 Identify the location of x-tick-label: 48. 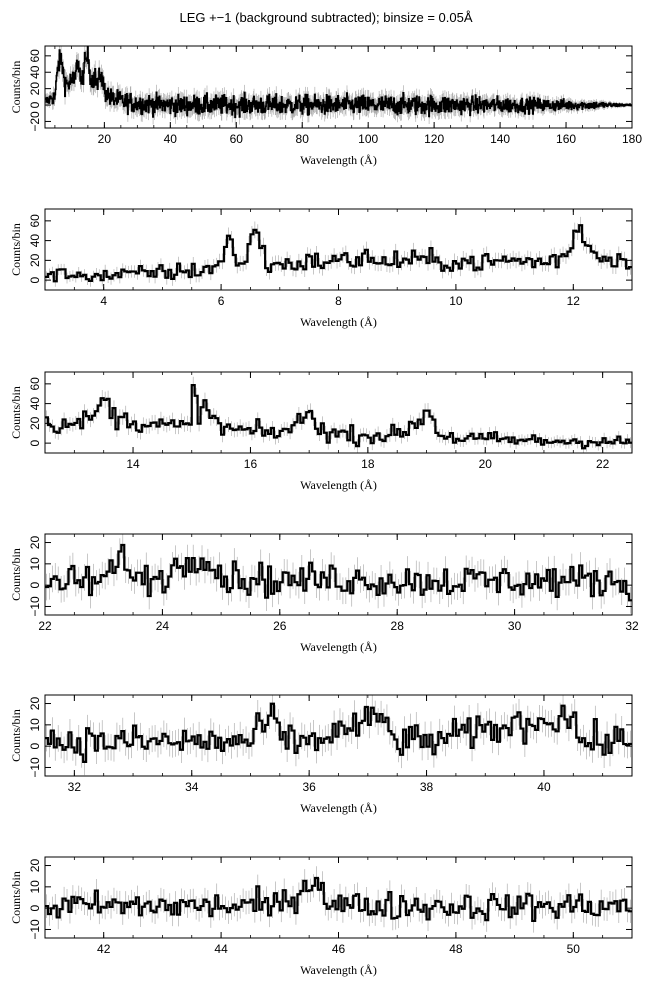
(456, 949).